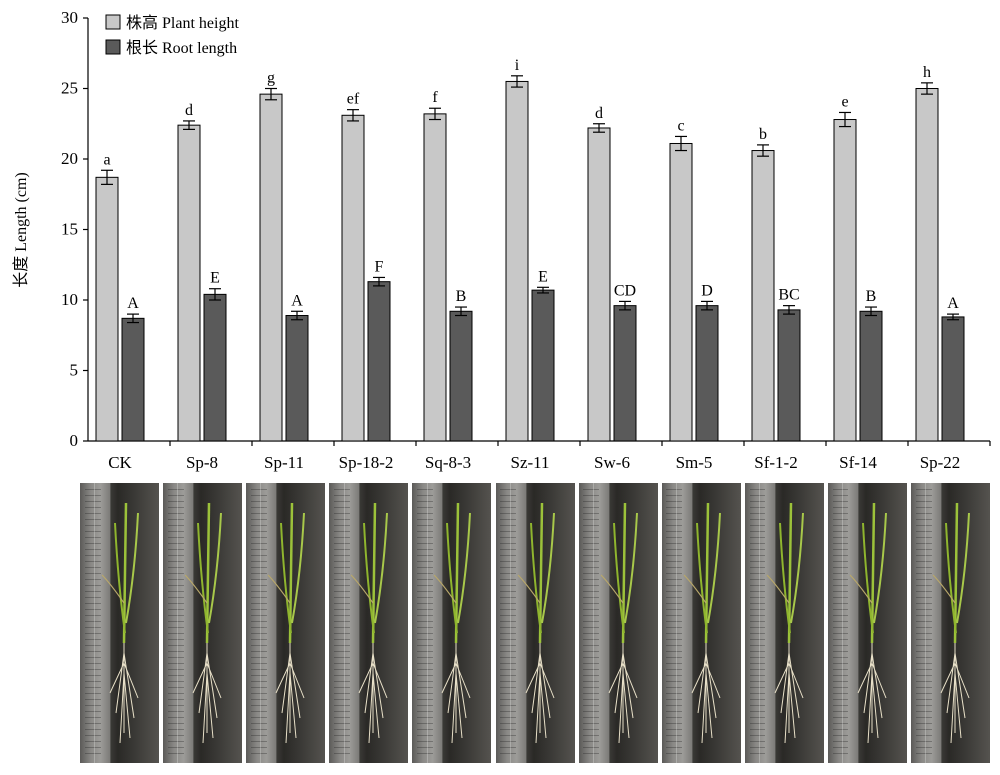  What do you see at coordinates (517, 65) in the screenshot?
I see `significance-label: i` at bounding box center [517, 65].